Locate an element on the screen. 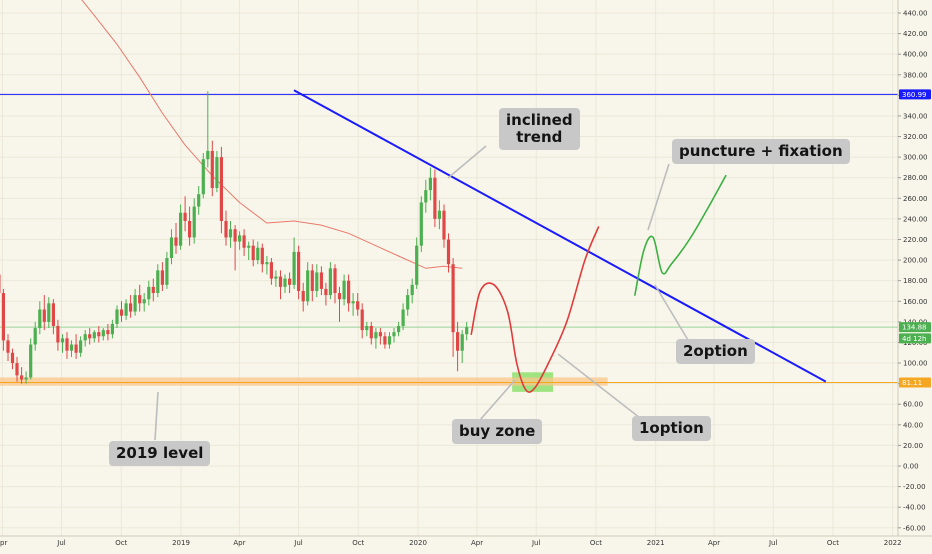 The height and width of the screenshot is (554, 932). y-tick-label: 340.00 is located at coordinates (915, 116).